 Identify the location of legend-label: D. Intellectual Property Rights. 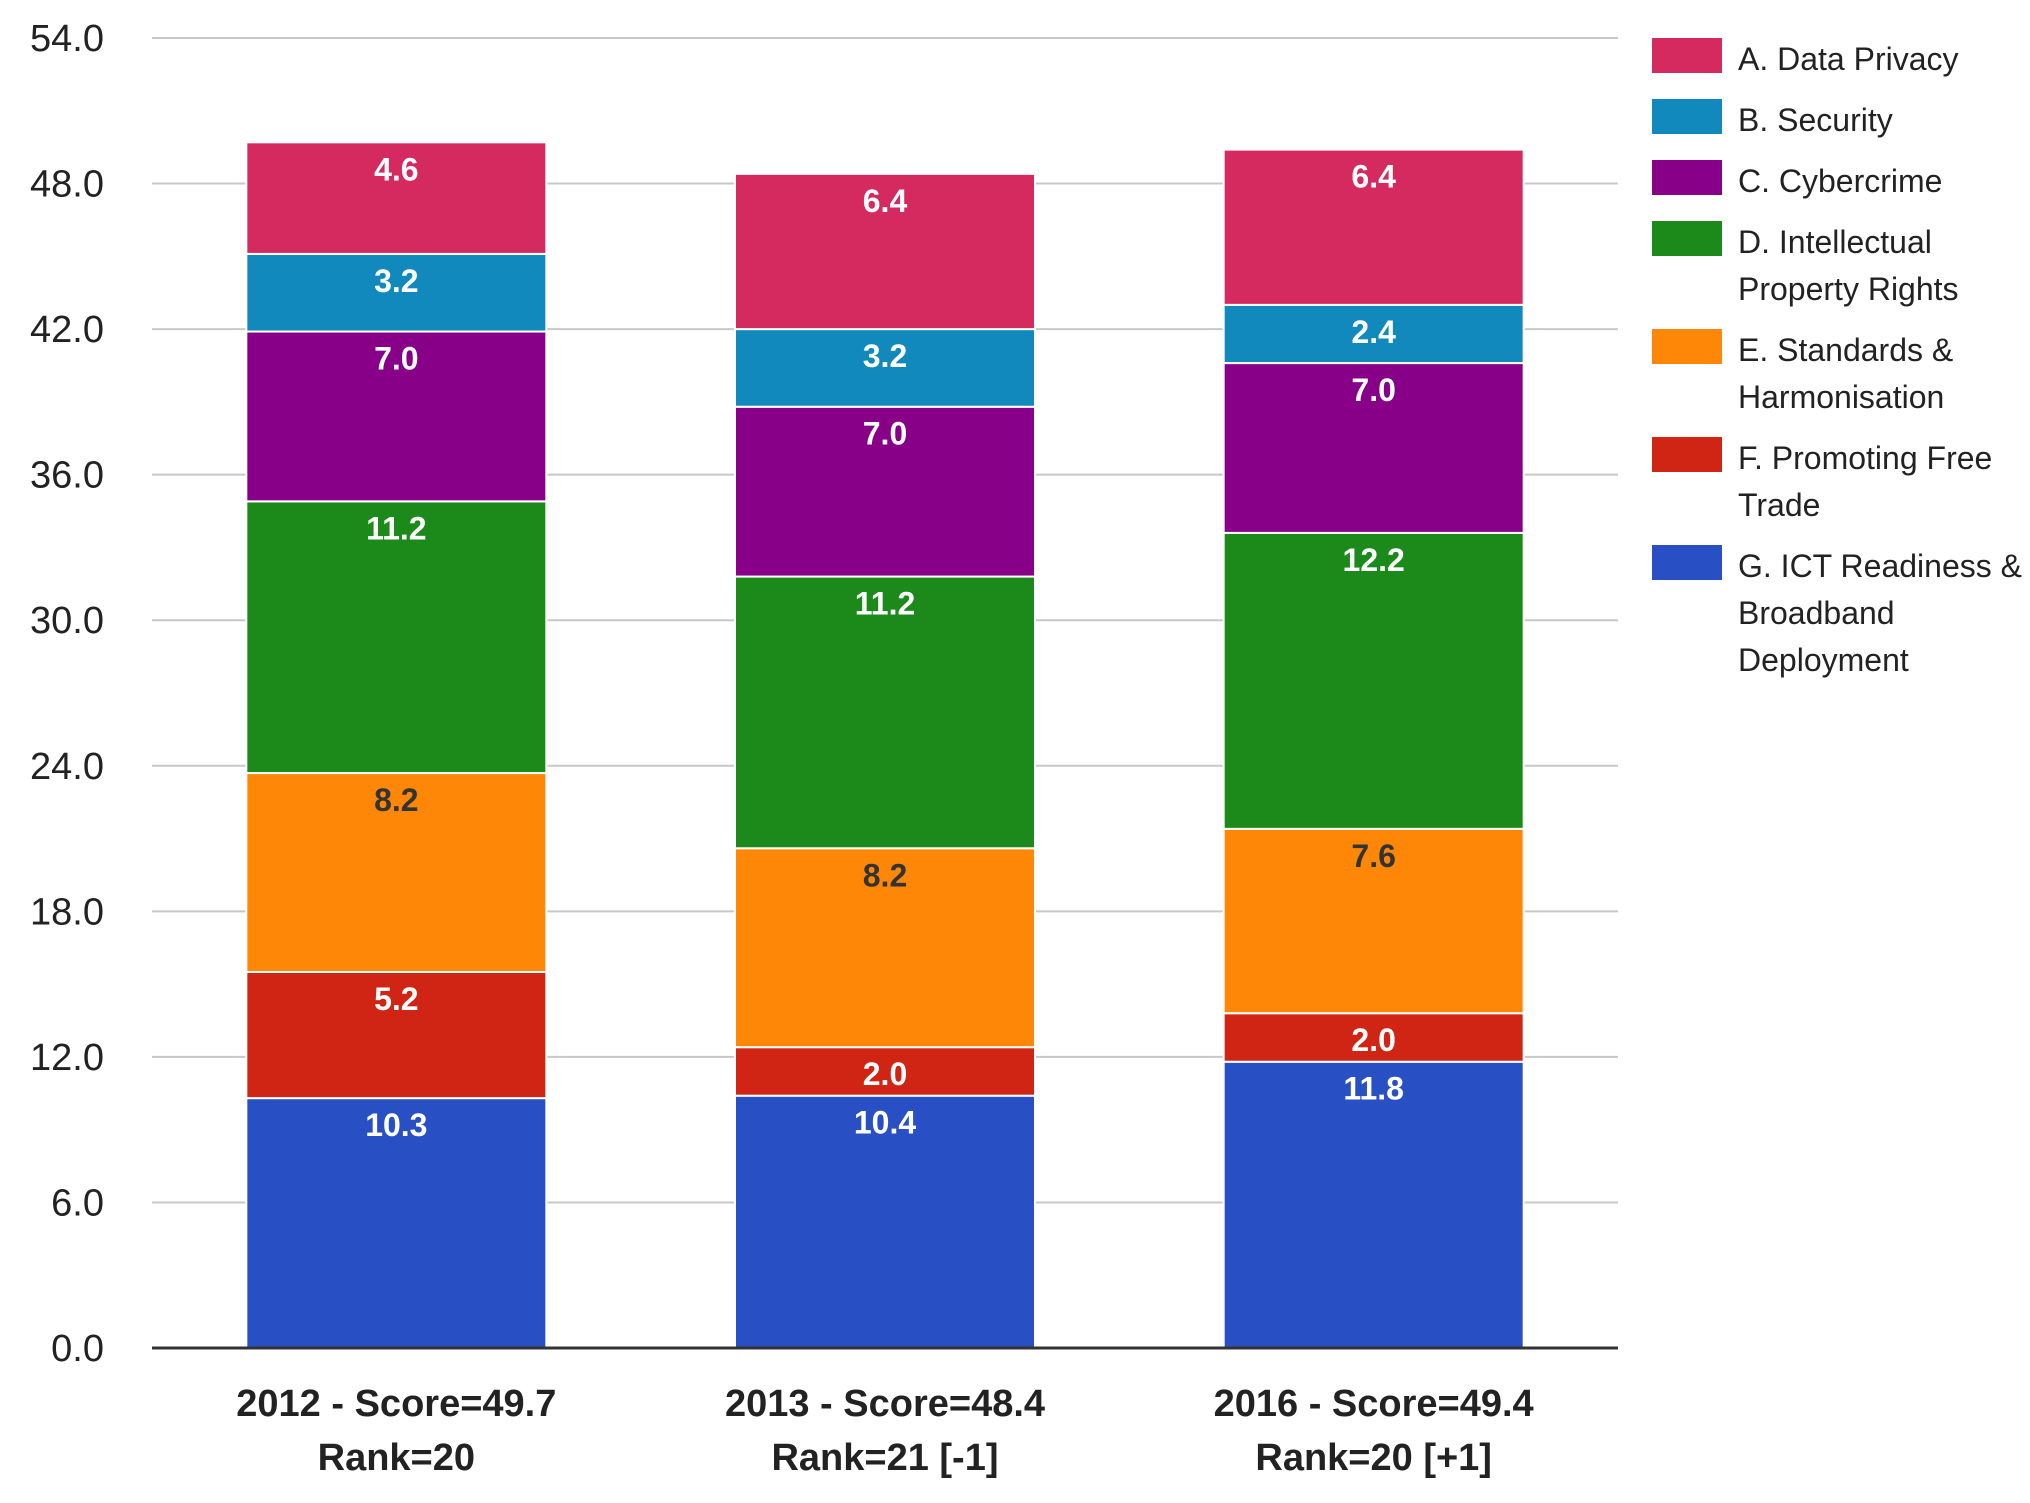
(1848, 265).